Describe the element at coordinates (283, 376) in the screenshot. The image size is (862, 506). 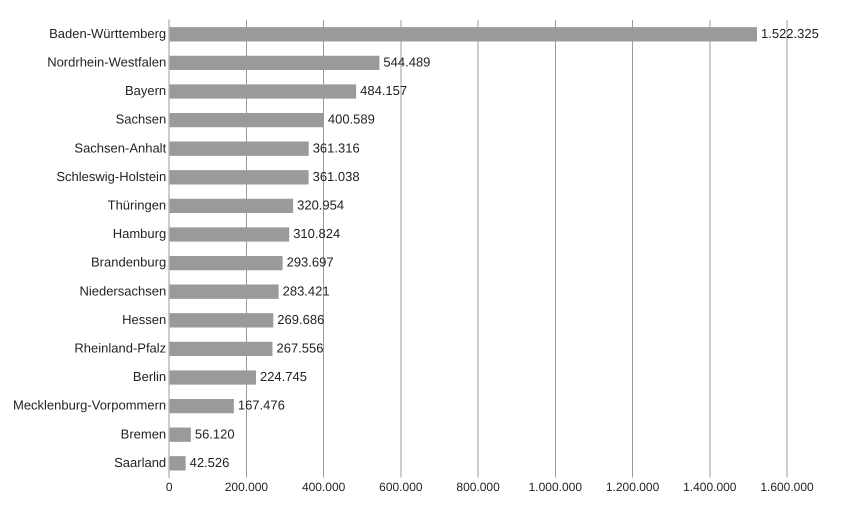
I see `data-label: 224.745` at that location.